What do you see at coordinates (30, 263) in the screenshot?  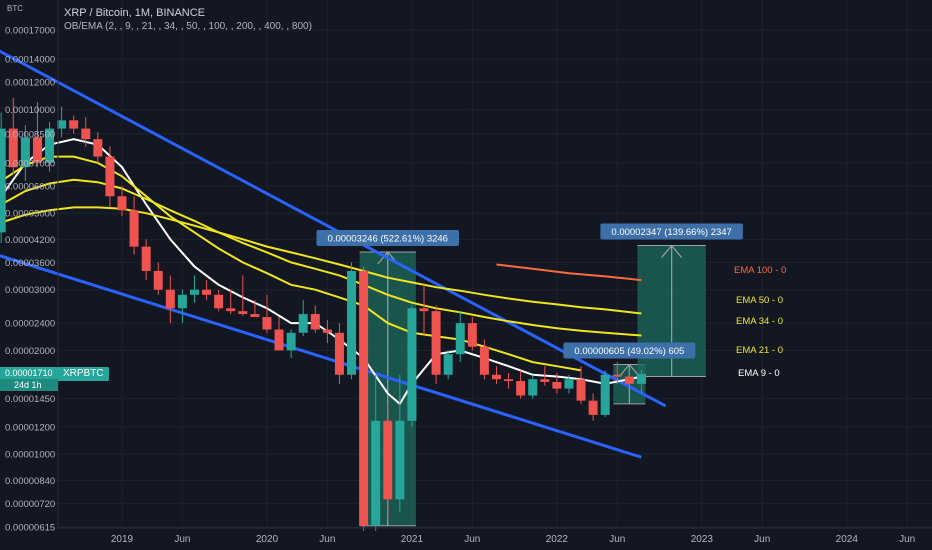 I see `y-tick-label: 0.00003600` at bounding box center [30, 263].